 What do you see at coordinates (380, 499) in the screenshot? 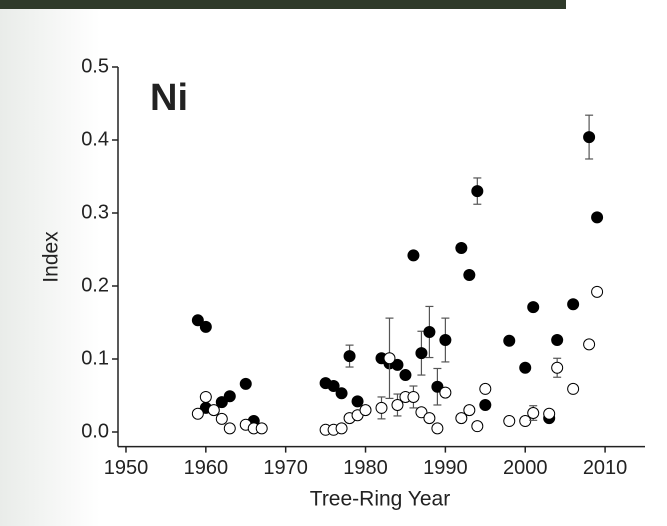
I see `x-axis-label: Tree-Ring Year` at bounding box center [380, 499].